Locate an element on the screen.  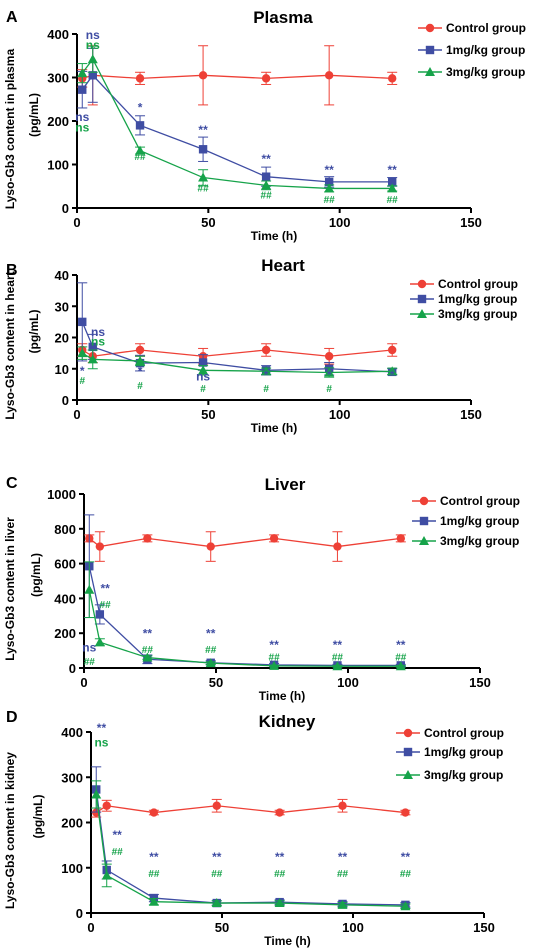
chart-title: Plasma is located at coordinates (283, 17).